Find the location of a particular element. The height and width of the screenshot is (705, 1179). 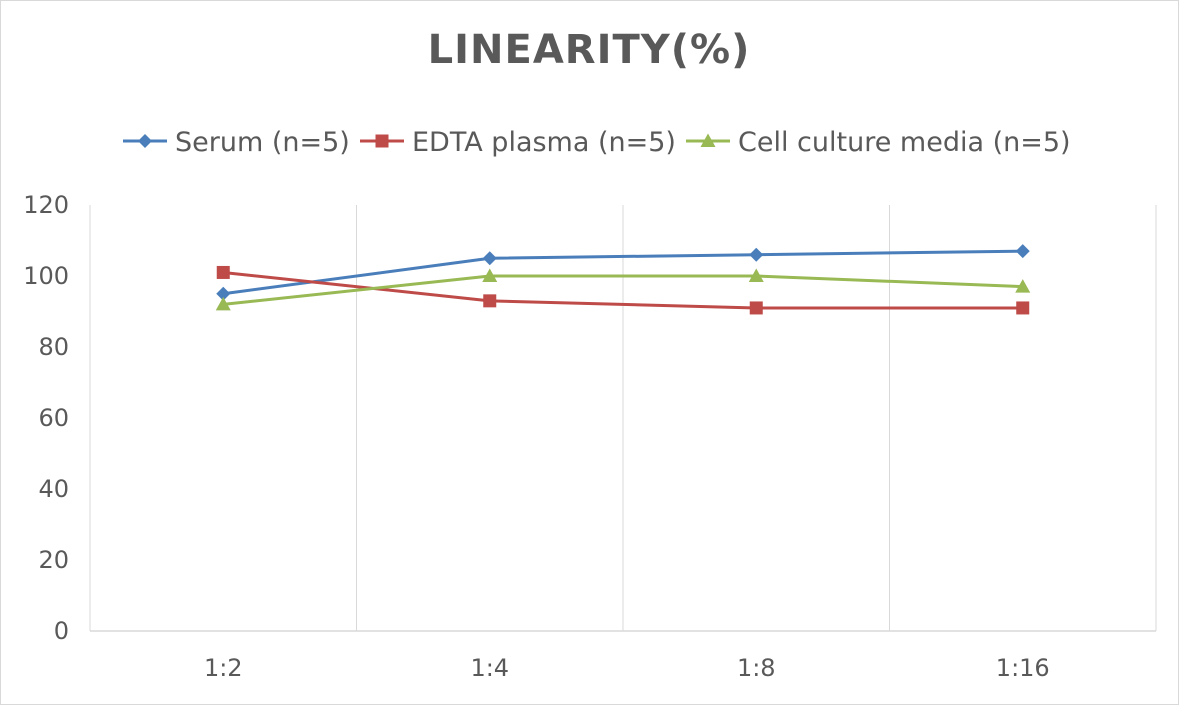

x-axis-ticks: 1:2 1:4 1:8 1:16 is located at coordinates (627, 668).